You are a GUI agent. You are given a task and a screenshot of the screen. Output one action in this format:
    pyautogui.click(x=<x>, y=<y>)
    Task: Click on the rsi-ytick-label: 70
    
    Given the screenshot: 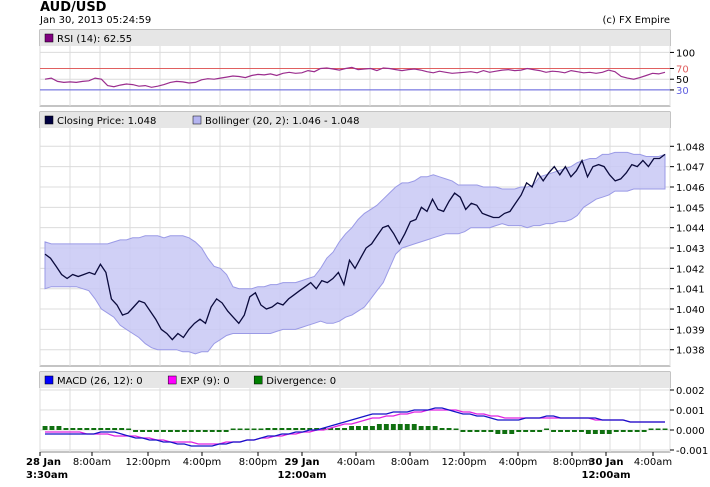 What is the action you would take?
    pyautogui.click(x=682, y=70)
    